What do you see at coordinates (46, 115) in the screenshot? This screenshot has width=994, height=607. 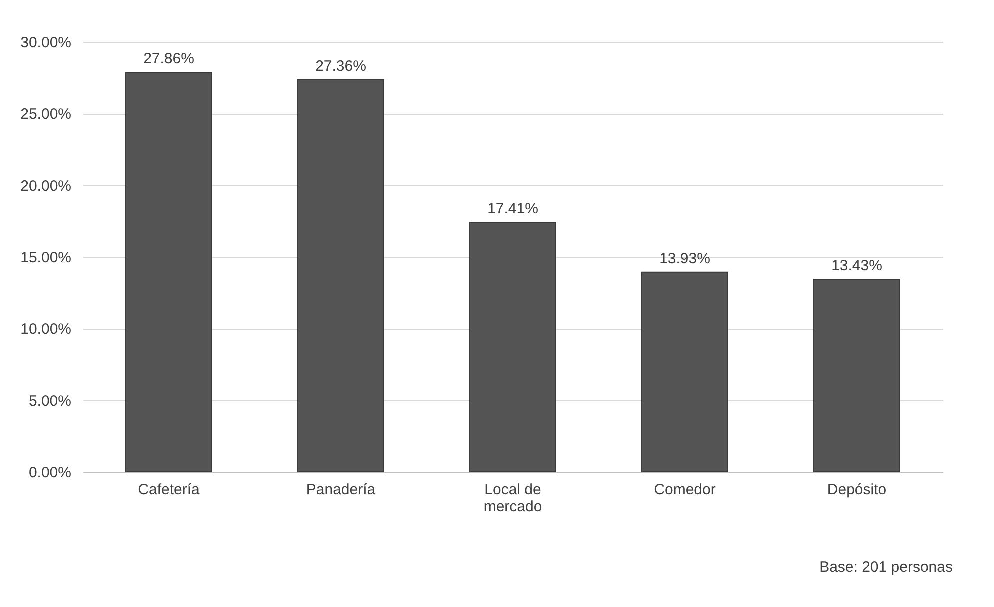 I see `y-tick-label: 25.00%` at bounding box center [46, 115].